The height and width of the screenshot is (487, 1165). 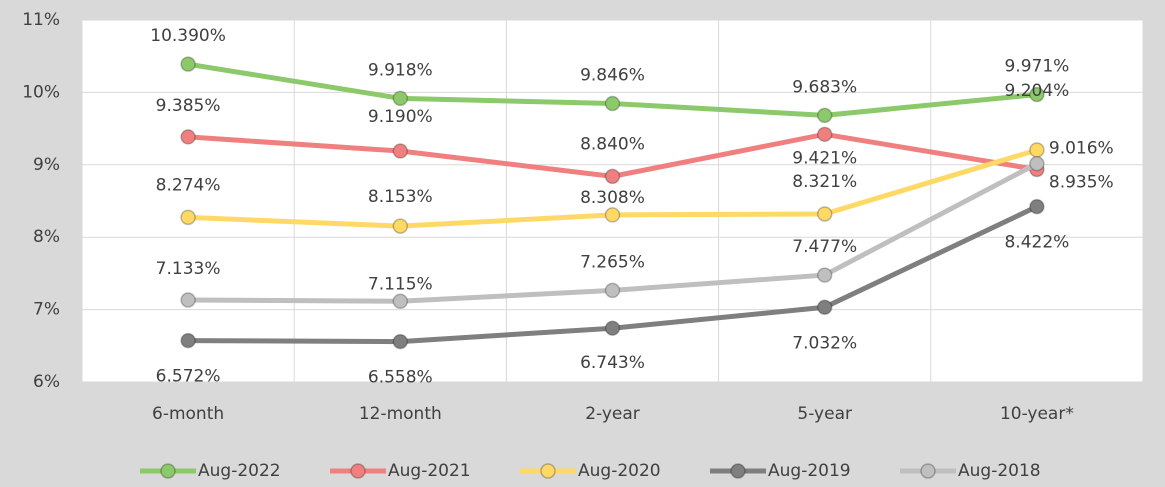 I want to click on data-label: 7.115%, so click(x=400, y=284).